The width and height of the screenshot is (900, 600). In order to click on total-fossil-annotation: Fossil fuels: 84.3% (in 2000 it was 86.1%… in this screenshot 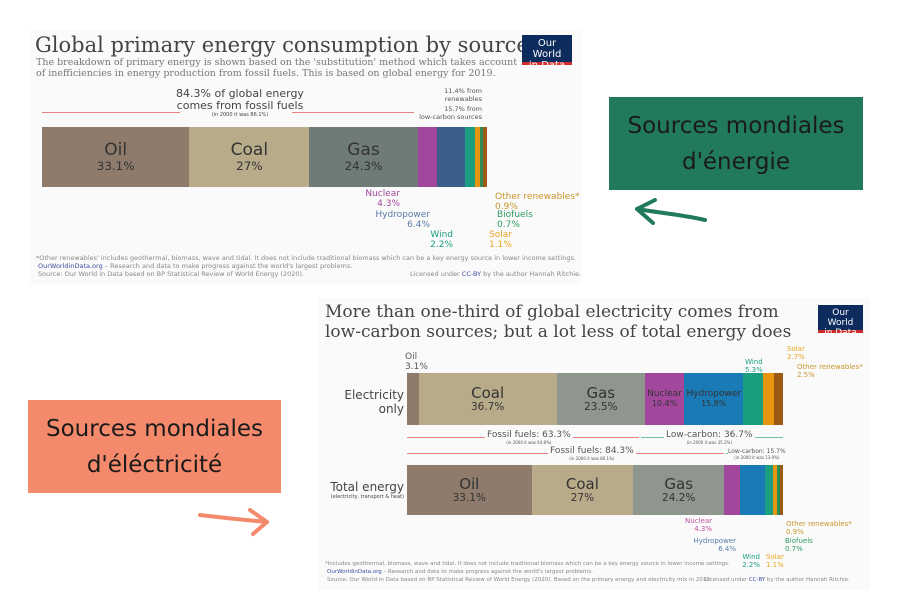, I will do `click(592, 453)`.